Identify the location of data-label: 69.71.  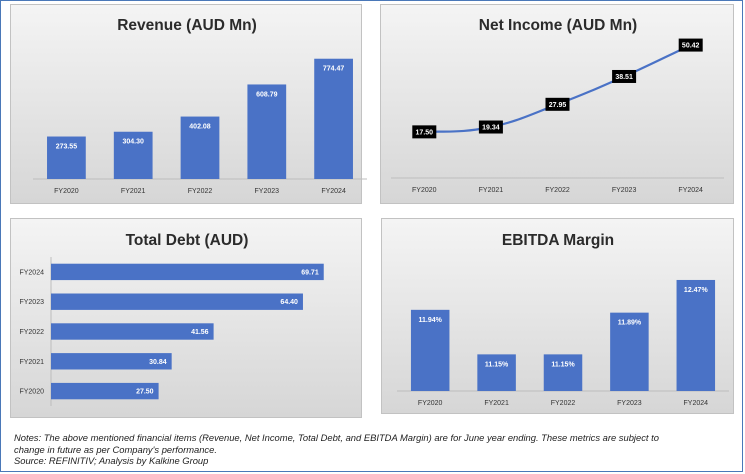
(310, 272).